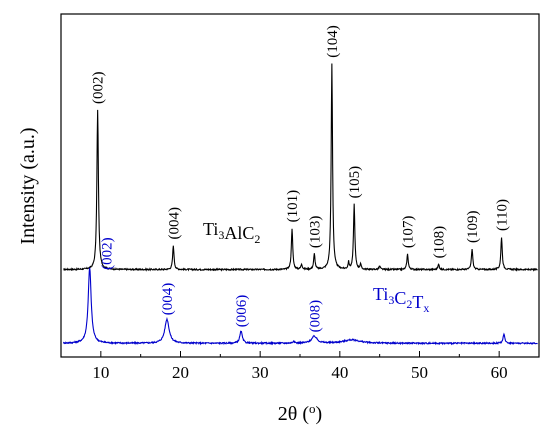 The width and height of the screenshot is (550, 444). What do you see at coordinates (440, 242) in the screenshot?
I see `peak-label: (108)` at bounding box center [440, 242].